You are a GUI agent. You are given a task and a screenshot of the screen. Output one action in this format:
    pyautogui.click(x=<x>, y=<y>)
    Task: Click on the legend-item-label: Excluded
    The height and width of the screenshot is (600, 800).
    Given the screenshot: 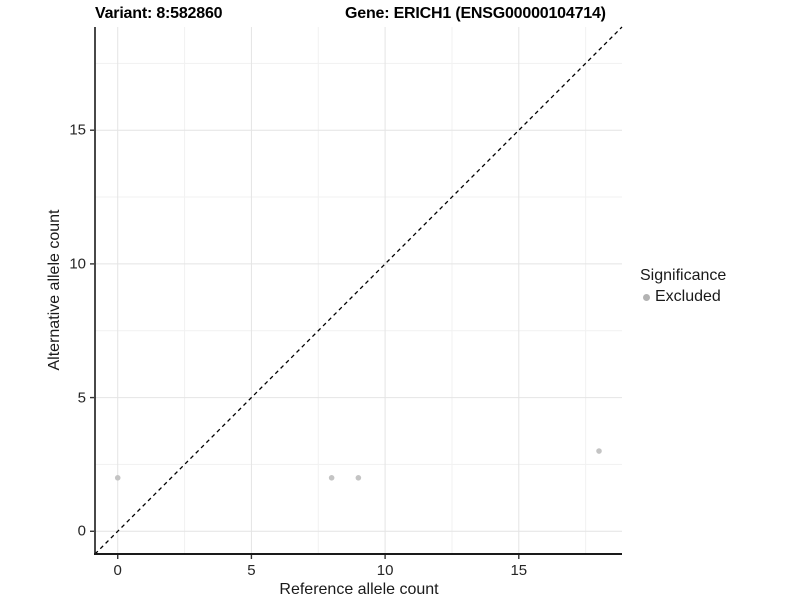 What is the action you would take?
    pyautogui.click(x=688, y=296)
    